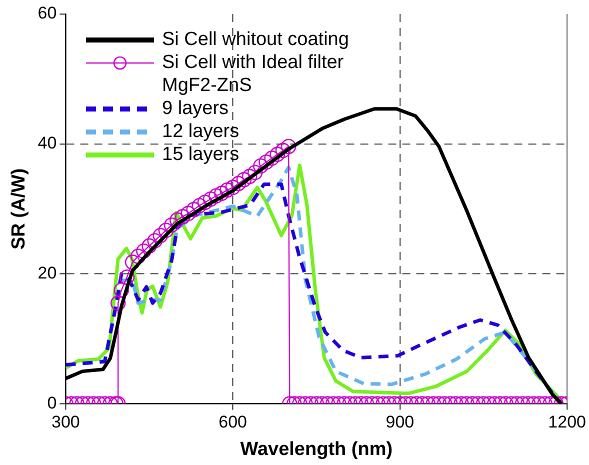 The width and height of the screenshot is (589, 465). What do you see at coordinates (567, 422) in the screenshot?
I see `x-tick-label: 1200` at bounding box center [567, 422].